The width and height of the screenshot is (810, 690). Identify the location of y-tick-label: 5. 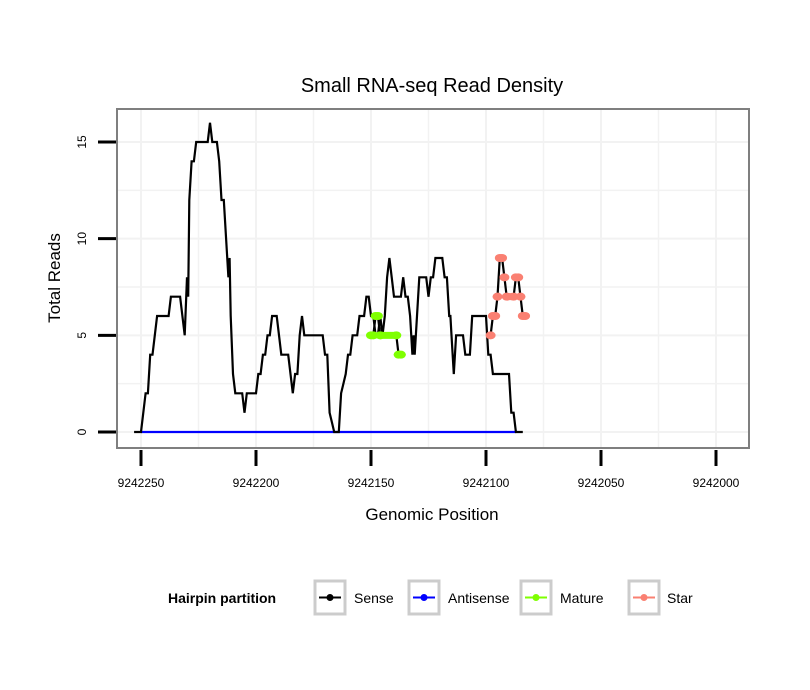
(82, 335).